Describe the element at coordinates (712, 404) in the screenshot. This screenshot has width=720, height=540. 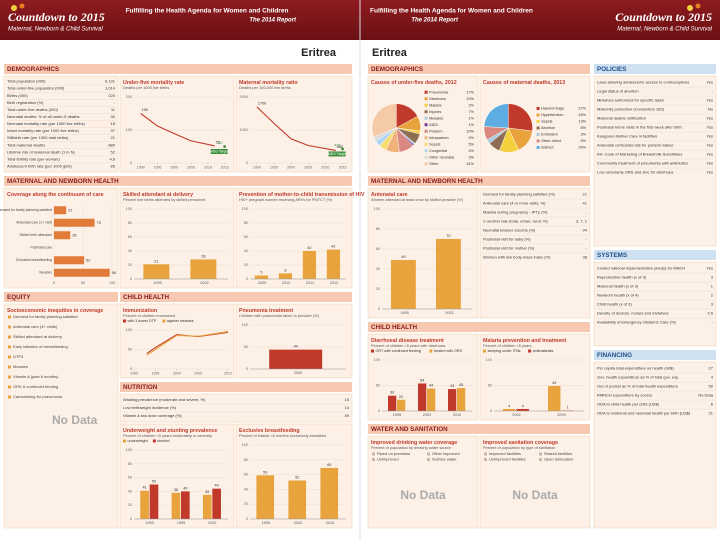
I see `row-value: 6` at that location.